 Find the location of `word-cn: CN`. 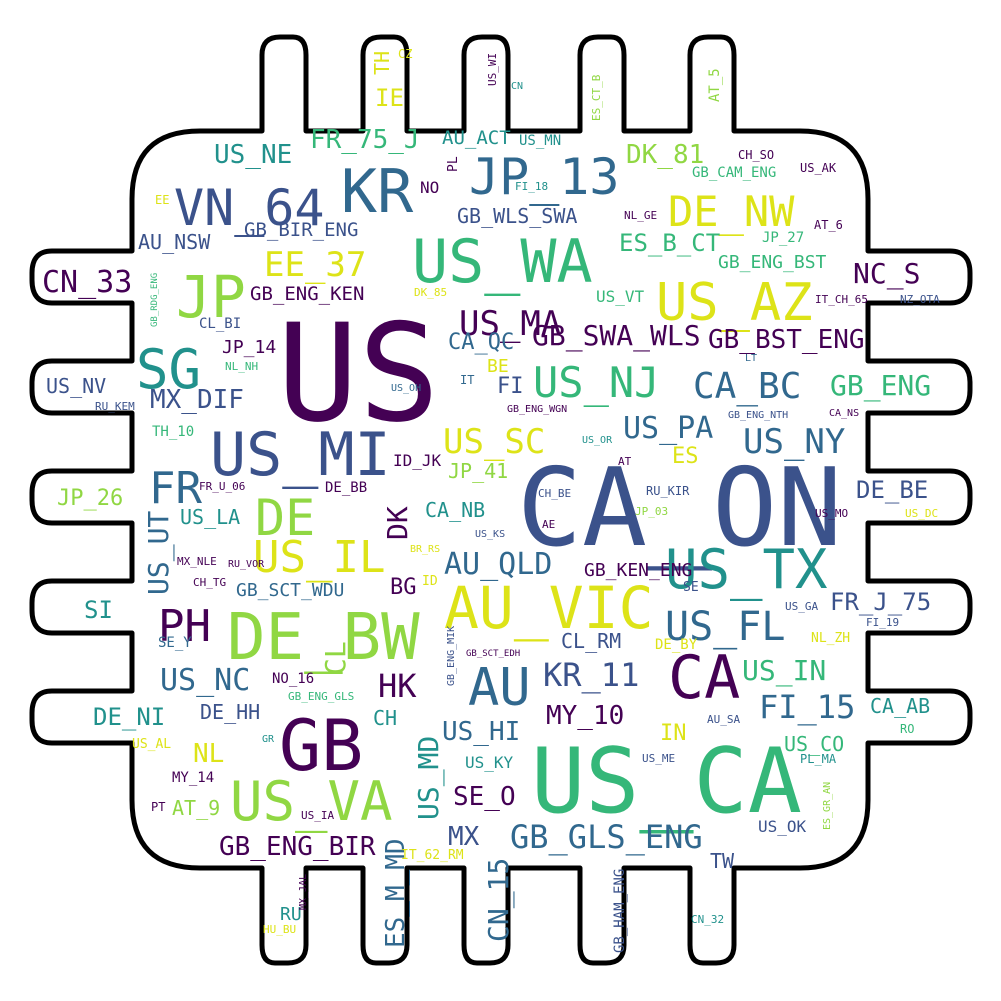

word-cn: CN is located at coordinates (517, 86).